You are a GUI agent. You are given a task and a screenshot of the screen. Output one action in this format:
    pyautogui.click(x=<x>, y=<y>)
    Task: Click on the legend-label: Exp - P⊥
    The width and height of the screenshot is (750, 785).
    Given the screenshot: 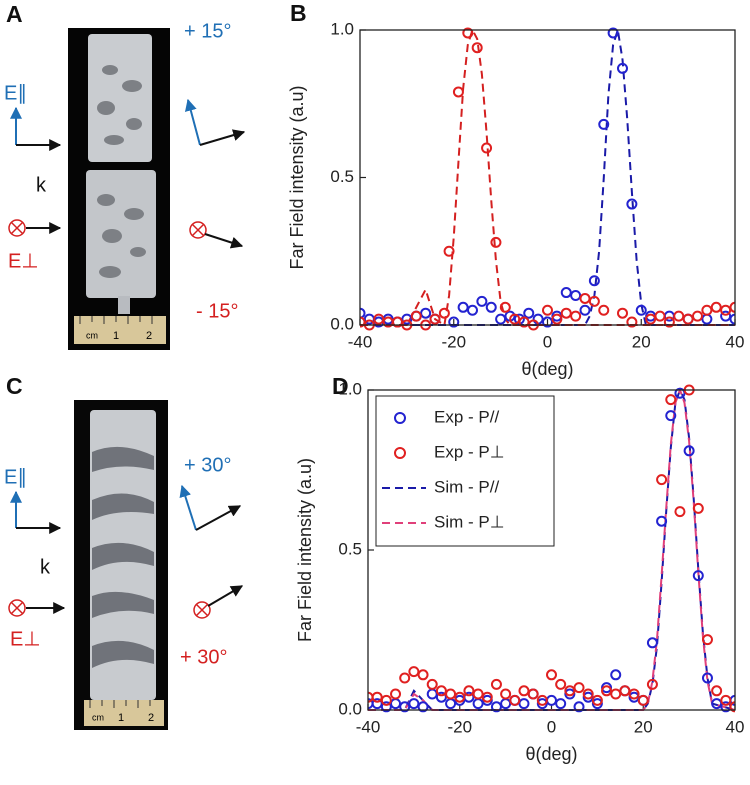 What is the action you would take?
    pyautogui.click(x=469, y=451)
    